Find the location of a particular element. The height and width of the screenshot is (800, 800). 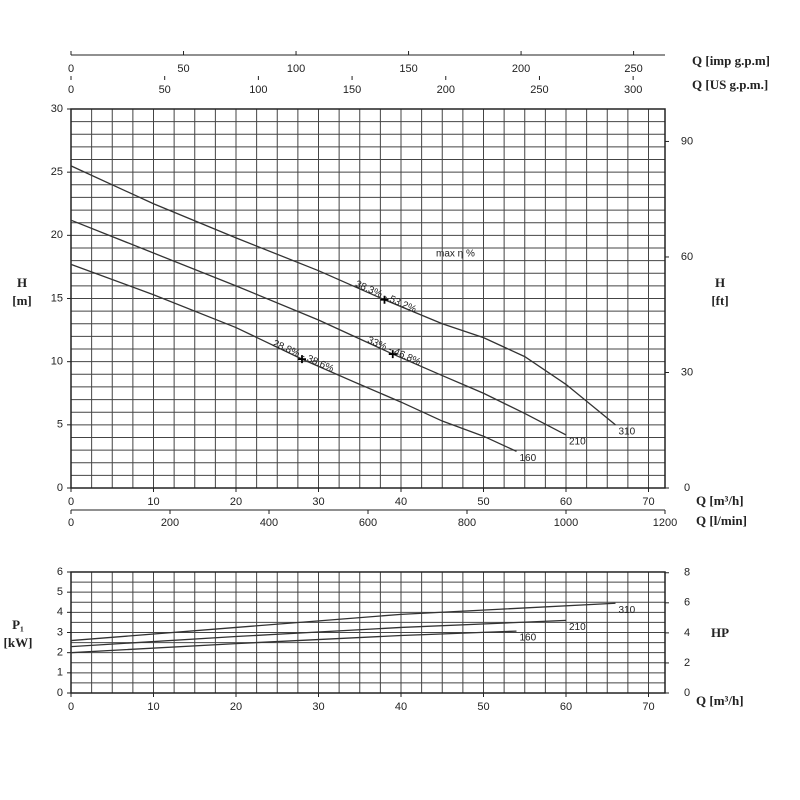

y2-label: H is located at coordinates (720, 282).